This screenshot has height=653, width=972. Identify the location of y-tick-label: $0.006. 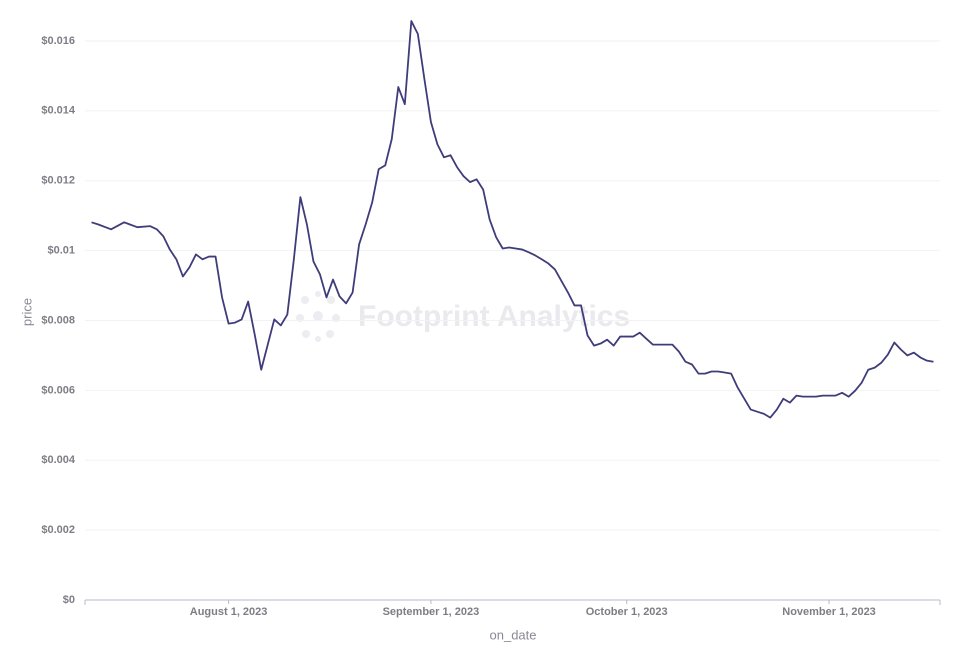
(58, 390).